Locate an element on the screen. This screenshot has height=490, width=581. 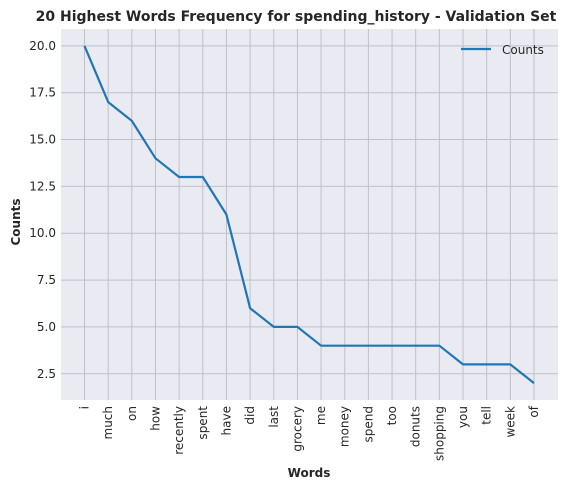
y-tick-label: 7.5 is located at coordinates (46, 280).